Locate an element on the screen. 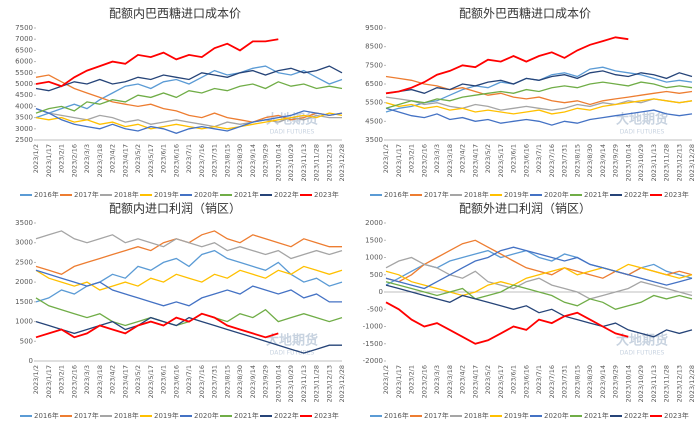 The width and height of the screenshot is (700, 426). y-tick-label: 0 is located at coordinates (31, 361).